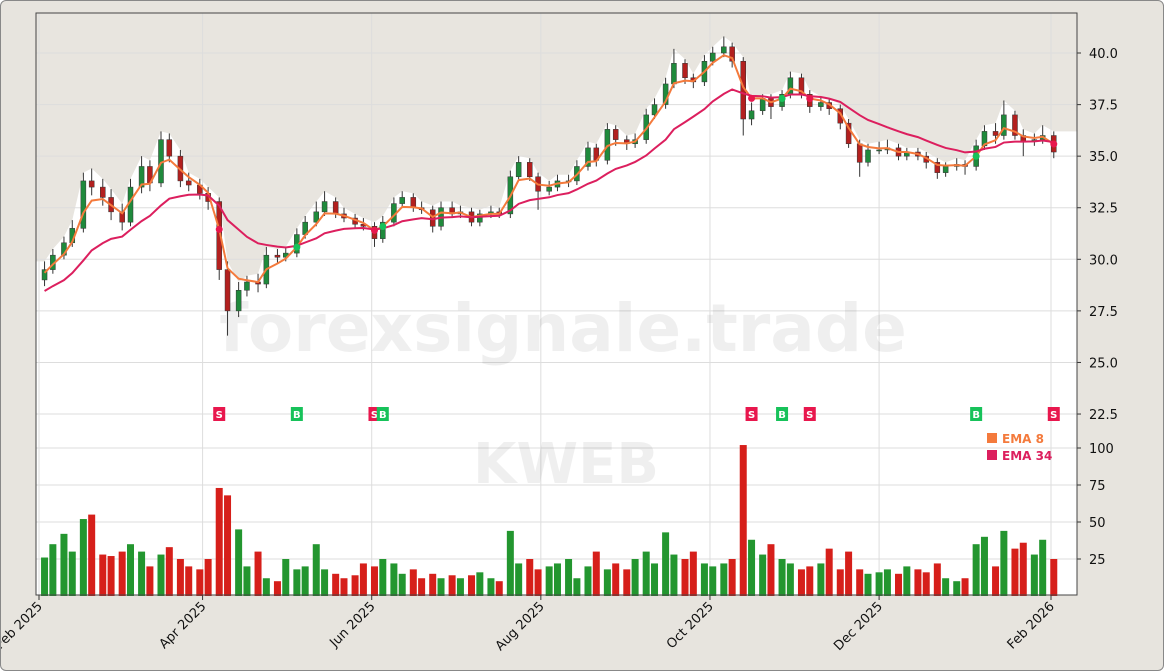 This screenshot has width=1164, height=671. What do you see at coordinates (809, 415) in the screenshot?
I see `signal-label: S` at bounding box center [809, 415].